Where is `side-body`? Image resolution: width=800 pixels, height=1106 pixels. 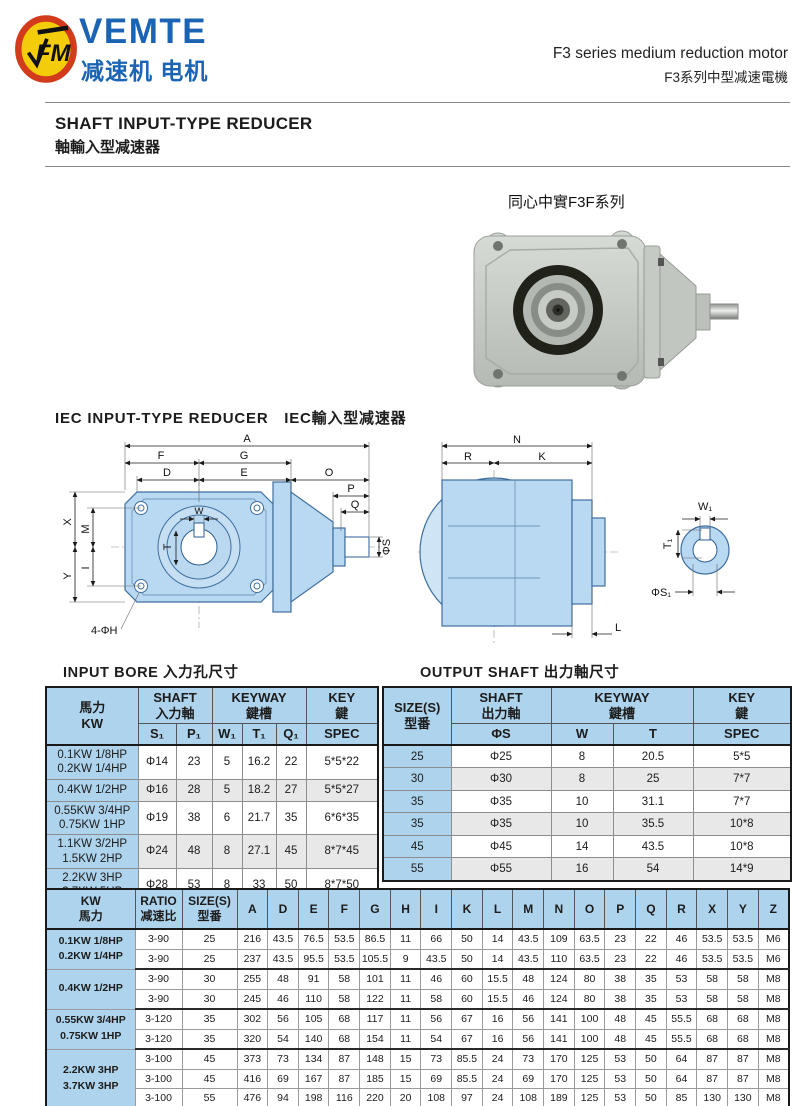
side-body is located at coordinates (507, 553).